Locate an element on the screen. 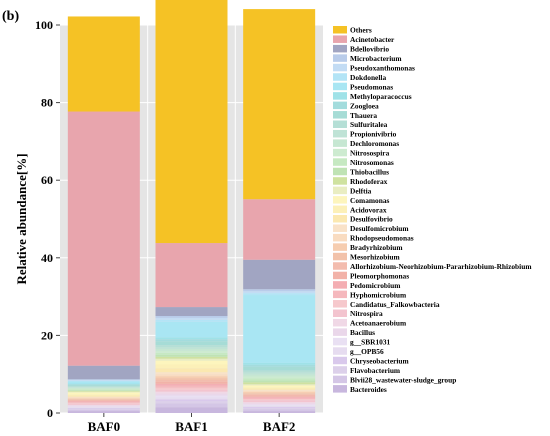 This screenshot has width=550, height=436. bar-segment-baf2-dechloromonas is located at coordinates (279, 375).